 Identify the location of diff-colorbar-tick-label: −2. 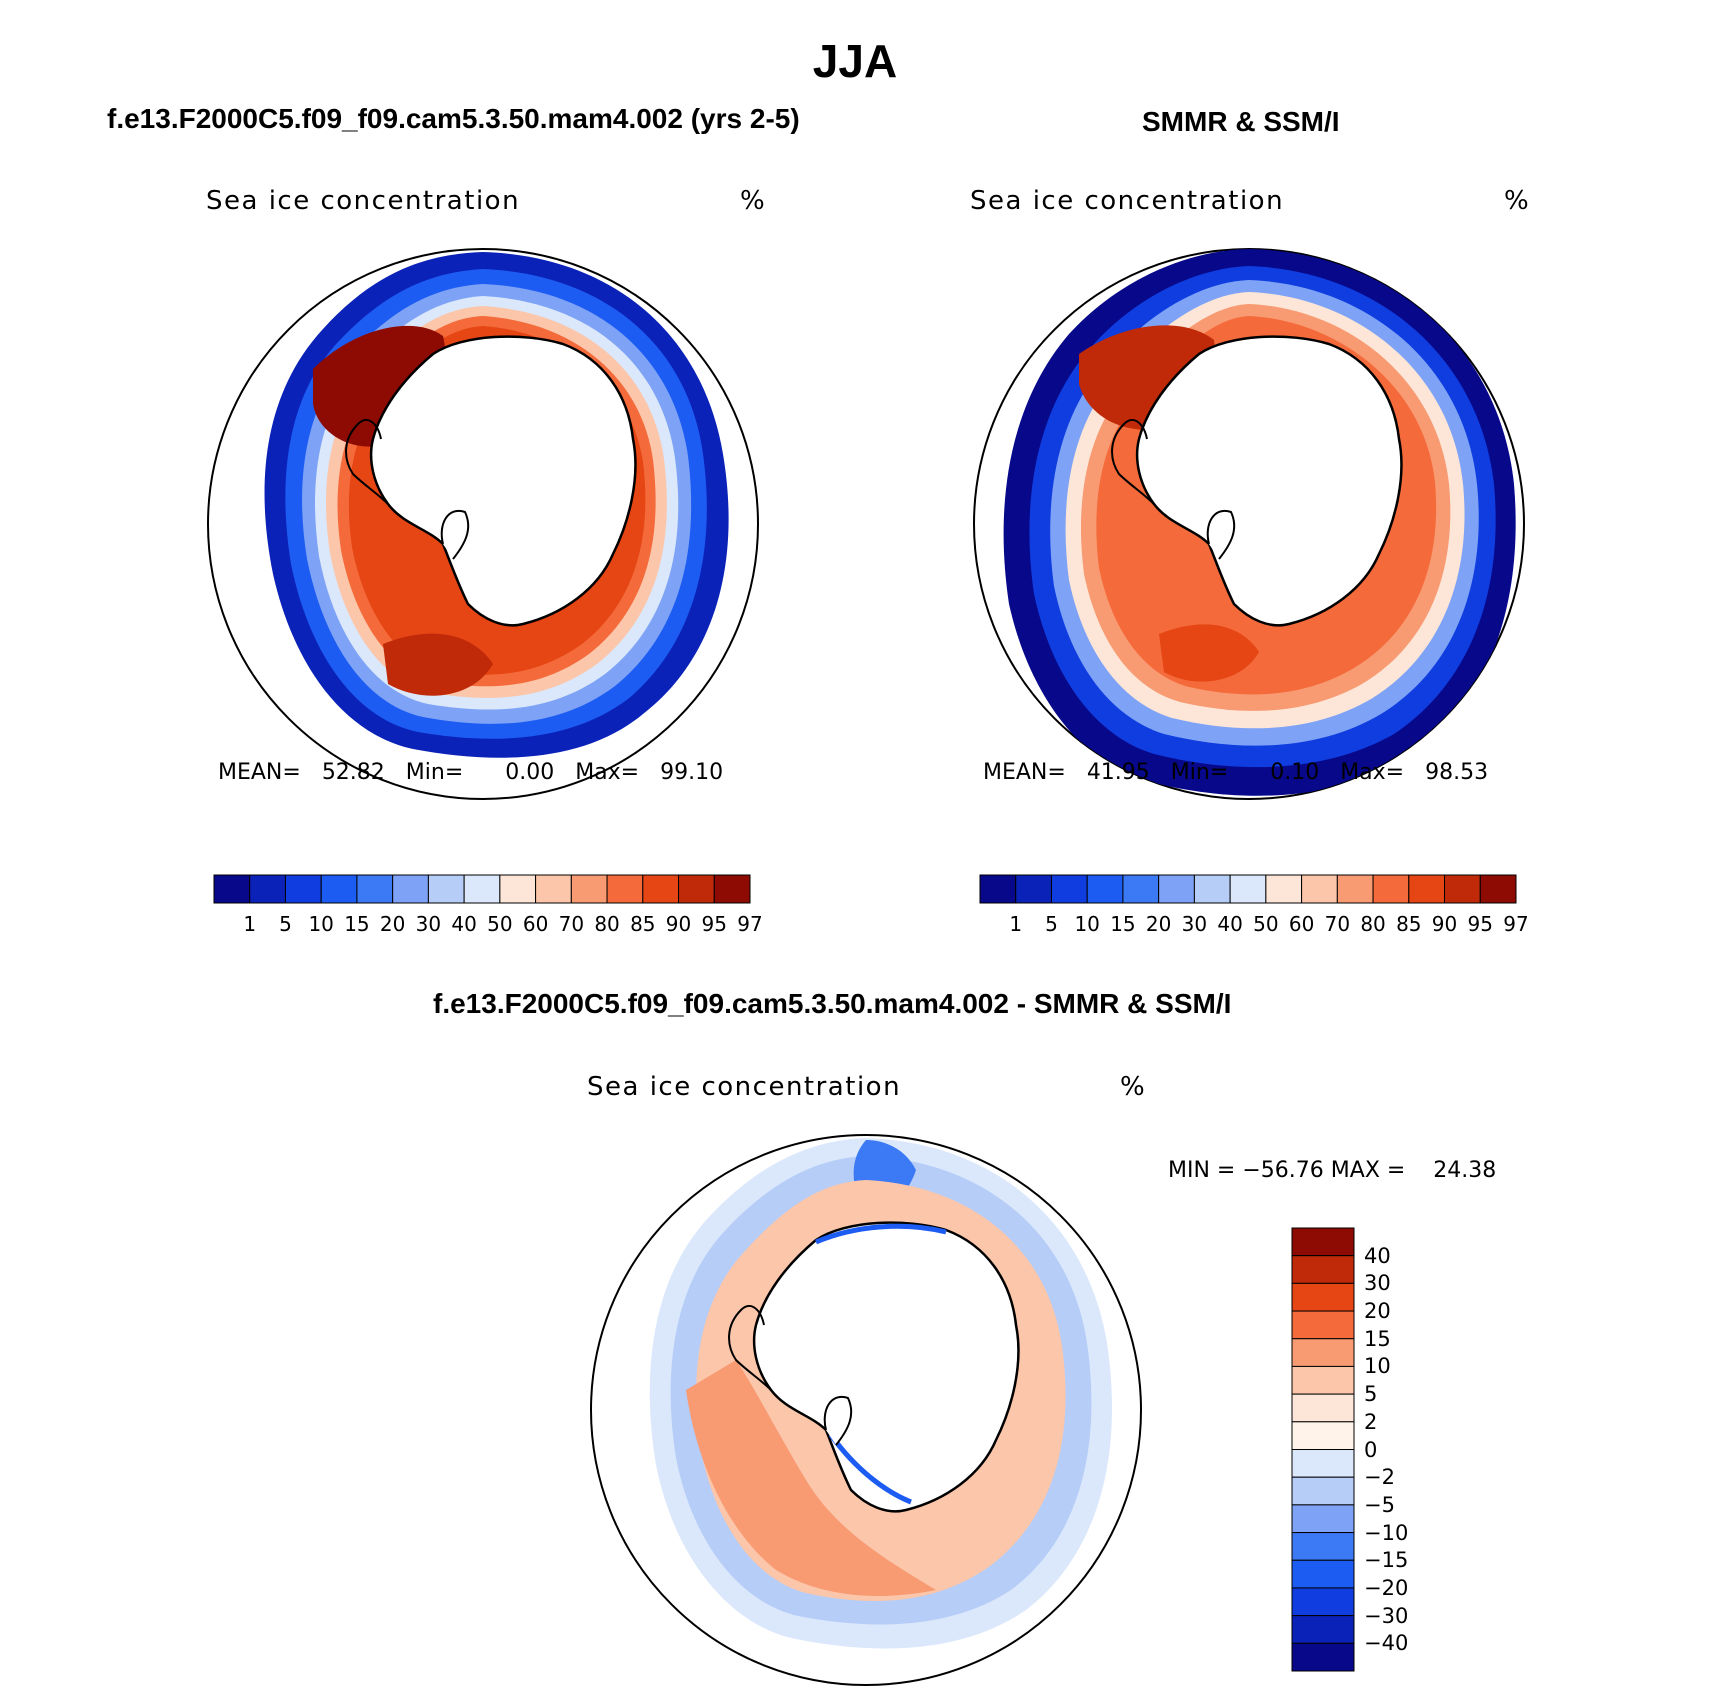
(1379, 1477).